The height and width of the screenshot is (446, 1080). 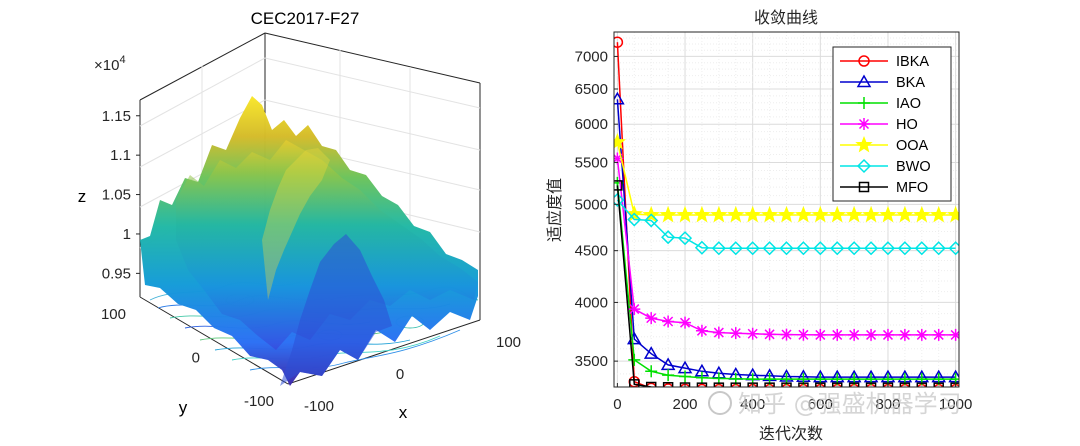 I want to click on z-tick-label: 1.1, so click(x=120, y=155).